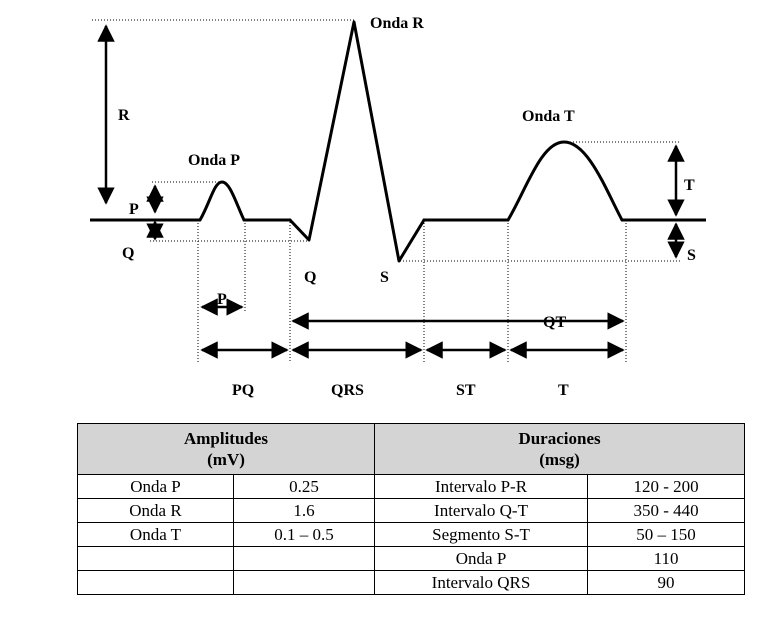 Image resolution: width=773 pixels, height=622 pixels. I want to click on duration-value-cell: 350 - 440, so click(666, 510).